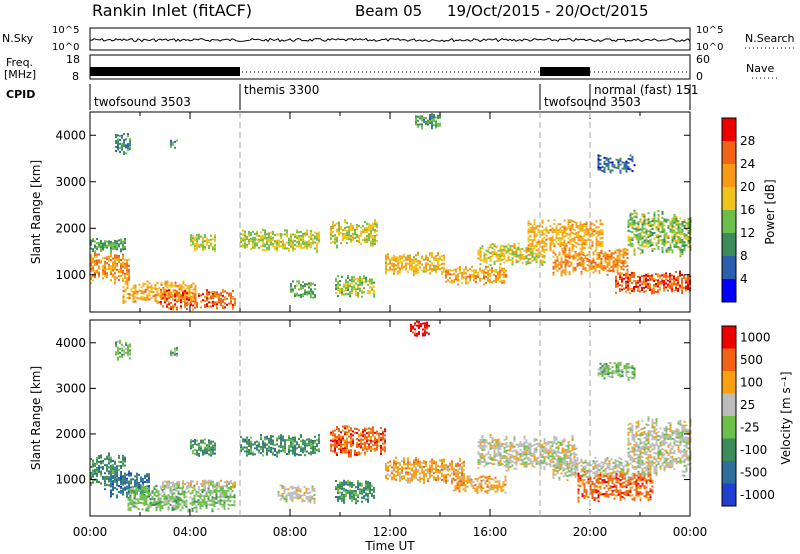  I want to click on cpid-segment-normal-fast: normal (fast) 151, so click(646, 90).